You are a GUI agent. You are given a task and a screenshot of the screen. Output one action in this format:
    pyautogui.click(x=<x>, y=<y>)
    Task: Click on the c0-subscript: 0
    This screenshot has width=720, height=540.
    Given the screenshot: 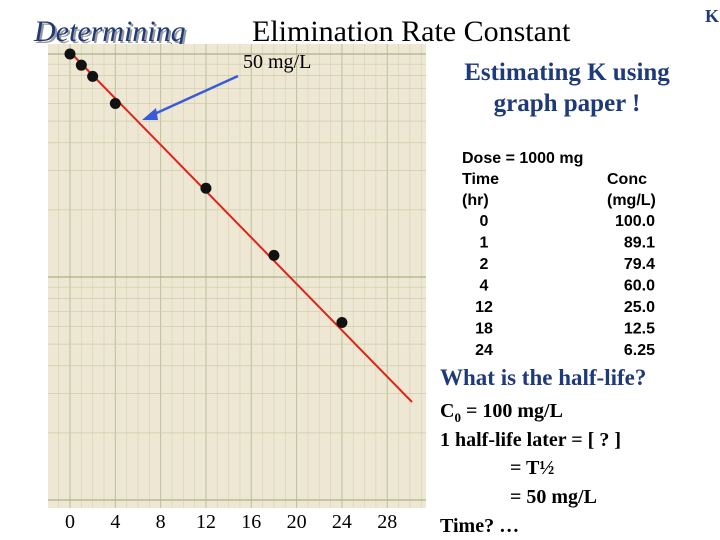 What is the action you would take?
    pyautogui.click(x=457, y=417)
    